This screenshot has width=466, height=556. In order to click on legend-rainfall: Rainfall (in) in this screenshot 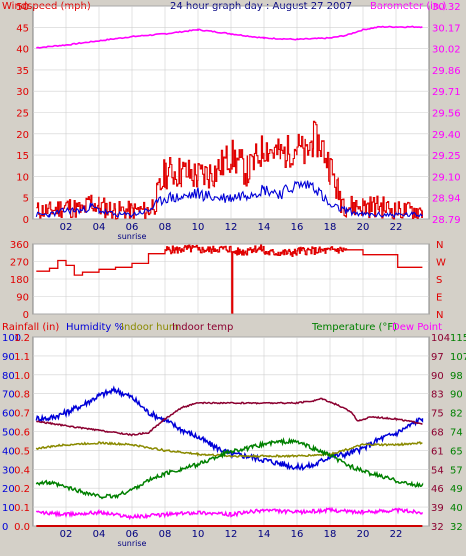, I will do `click(30, 327)`.